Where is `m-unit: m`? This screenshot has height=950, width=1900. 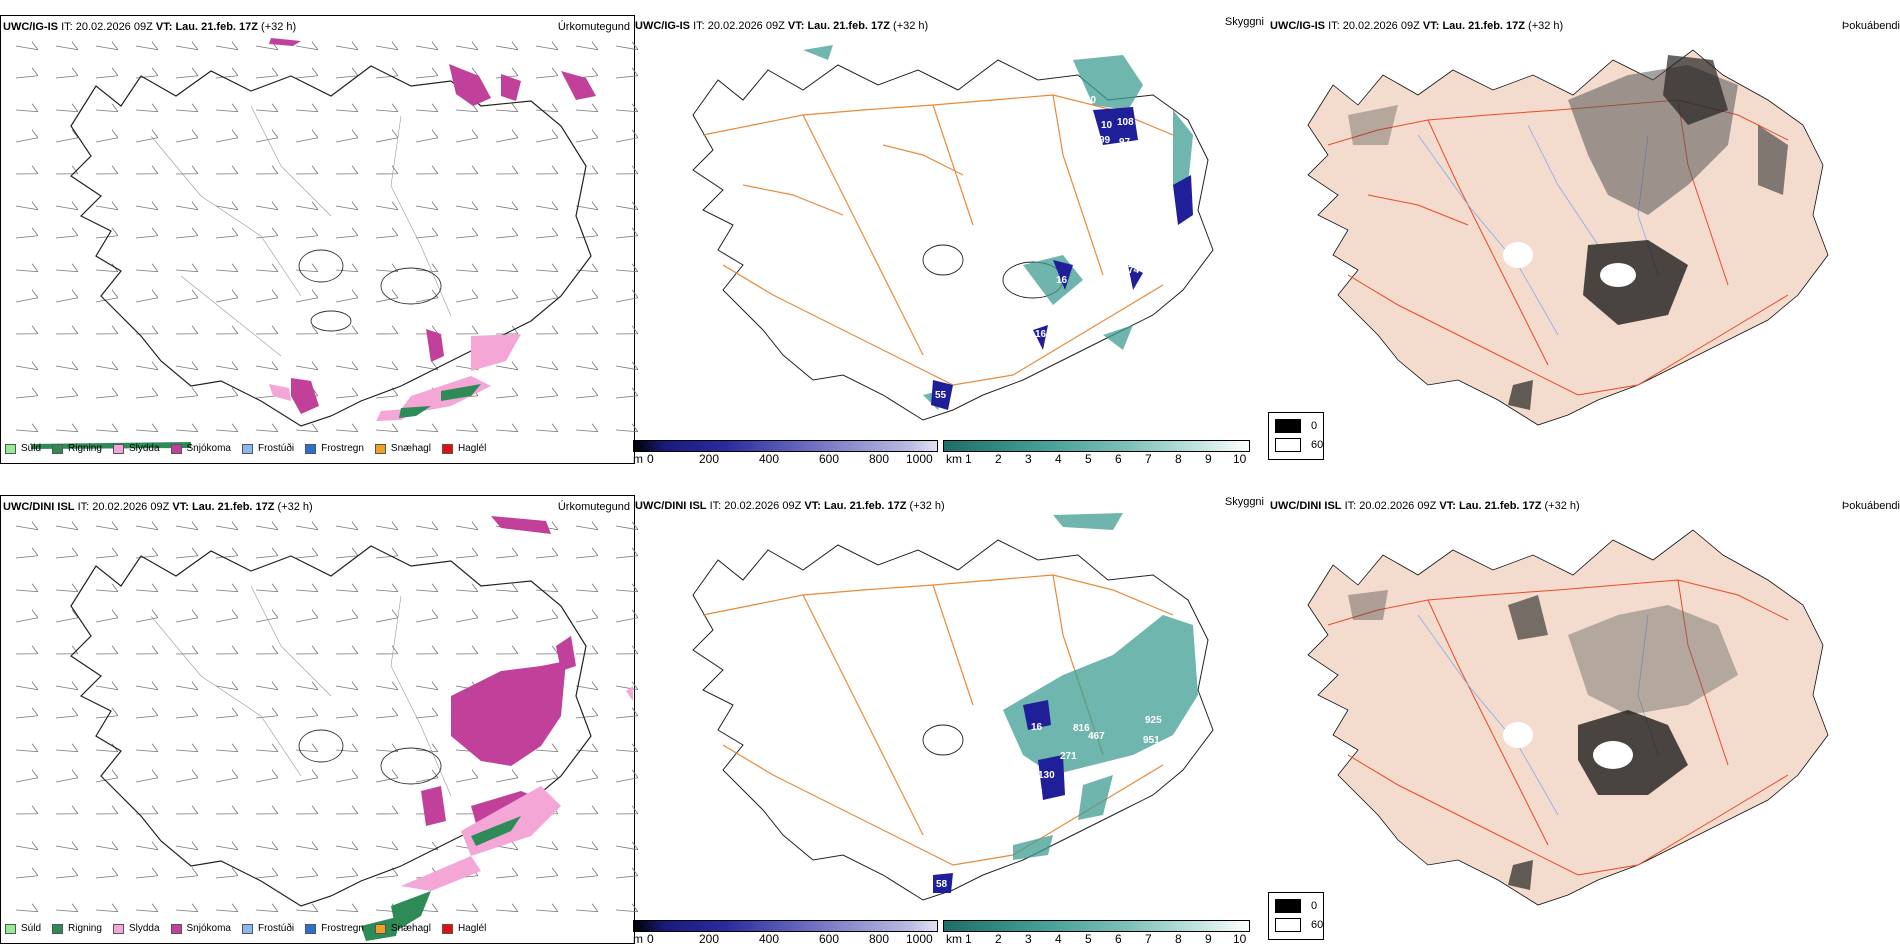
m-unit: m is located at coordinates (638, 459).